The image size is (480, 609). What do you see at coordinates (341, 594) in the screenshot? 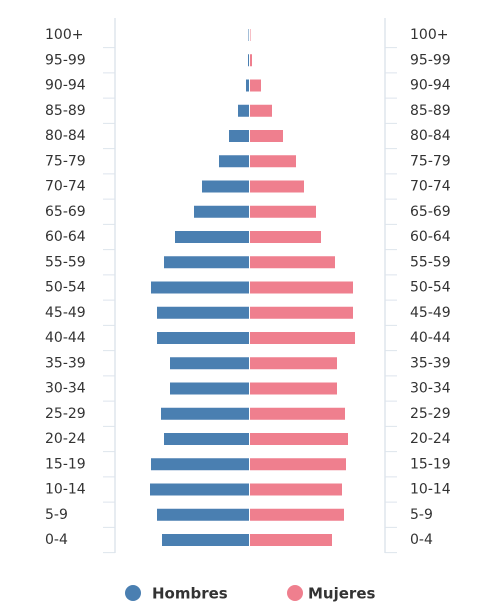
I see `legend-label: Mujeres` at bounding box center [341, 594].